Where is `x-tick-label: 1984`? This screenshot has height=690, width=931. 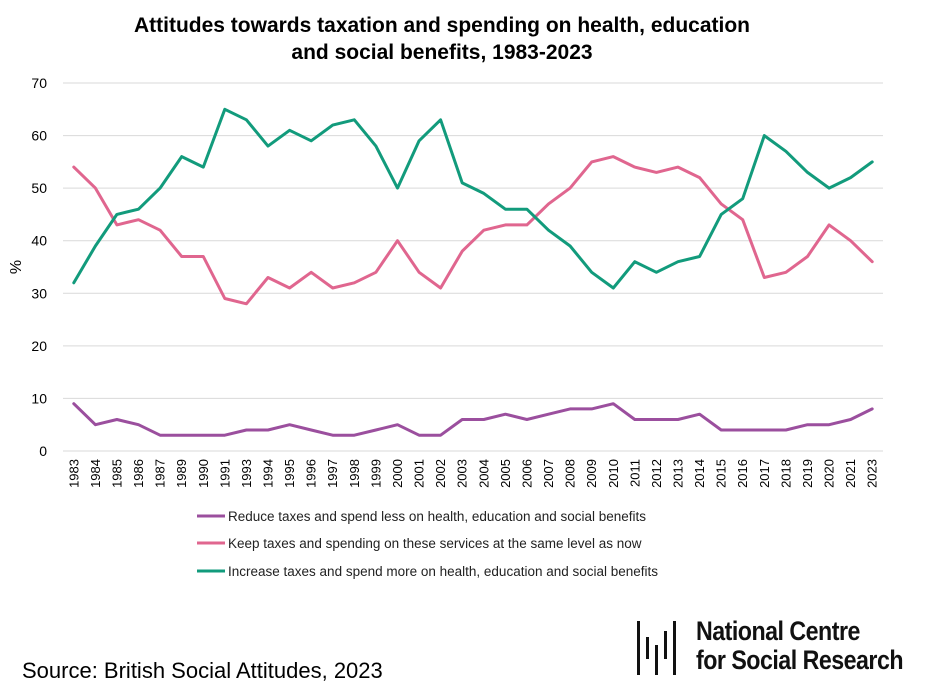
x-tick-label: 1984 is located at coordinates (95, 473).